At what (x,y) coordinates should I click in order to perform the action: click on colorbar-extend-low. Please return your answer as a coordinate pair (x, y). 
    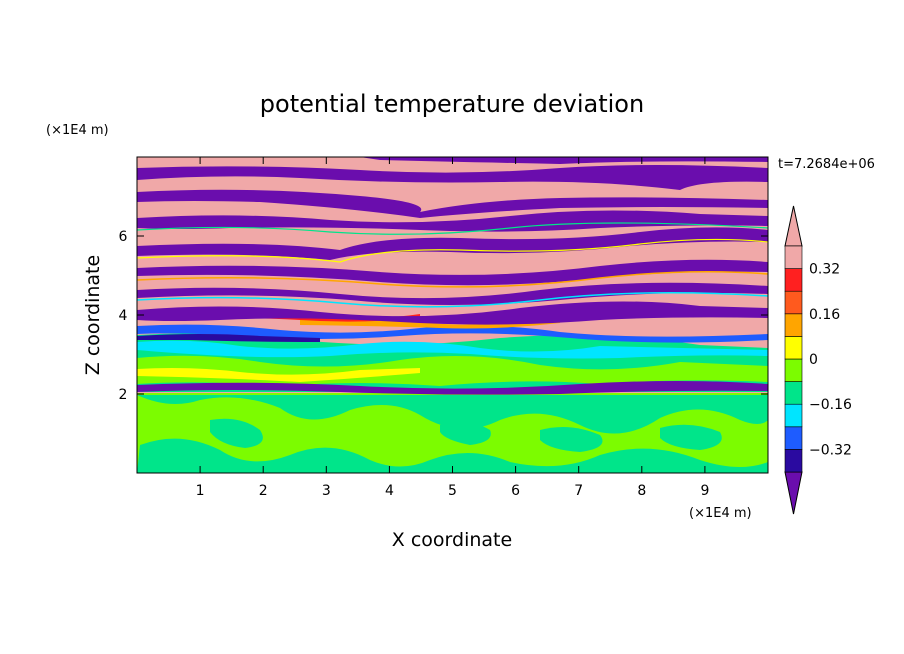
    Looking at the image, I should click on (793, 493).